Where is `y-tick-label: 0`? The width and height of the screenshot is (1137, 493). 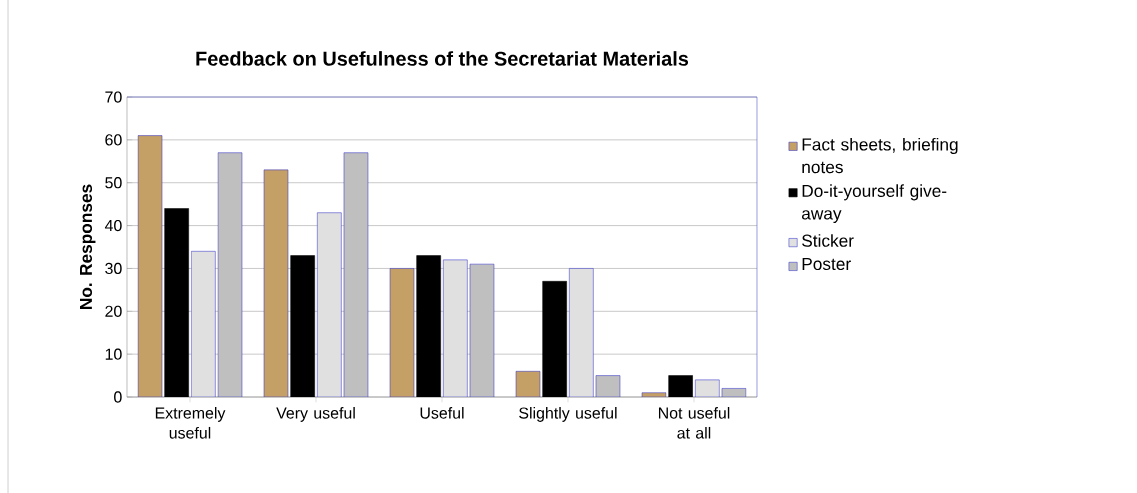
y-tick-label: 0 is located at coordinates (118, 397).